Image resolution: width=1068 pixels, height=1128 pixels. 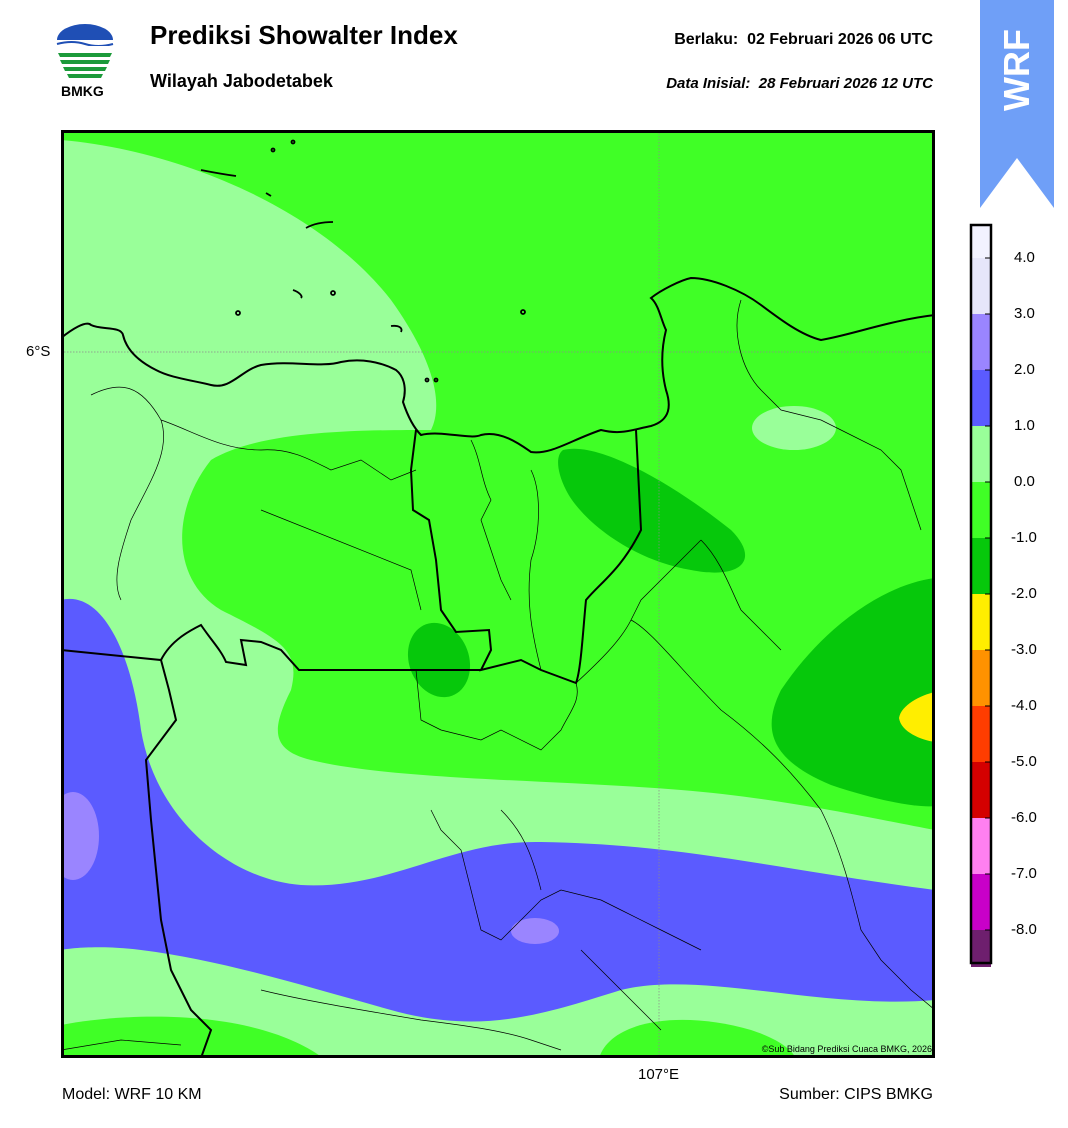 I want to click on colorbar-label: -5.0, so click(x=1024, y=761).